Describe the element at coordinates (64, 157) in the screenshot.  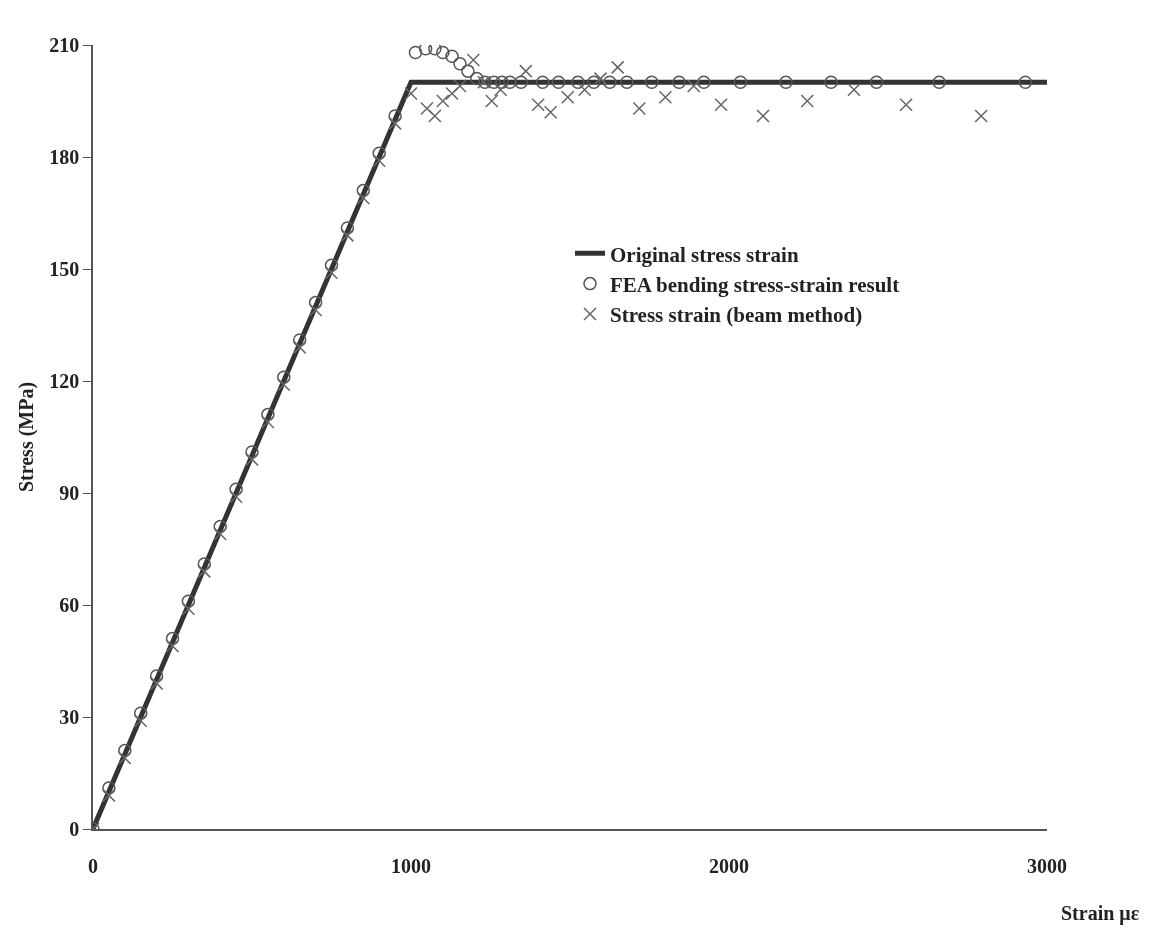
I see `y-tick-label: 180` at that location.